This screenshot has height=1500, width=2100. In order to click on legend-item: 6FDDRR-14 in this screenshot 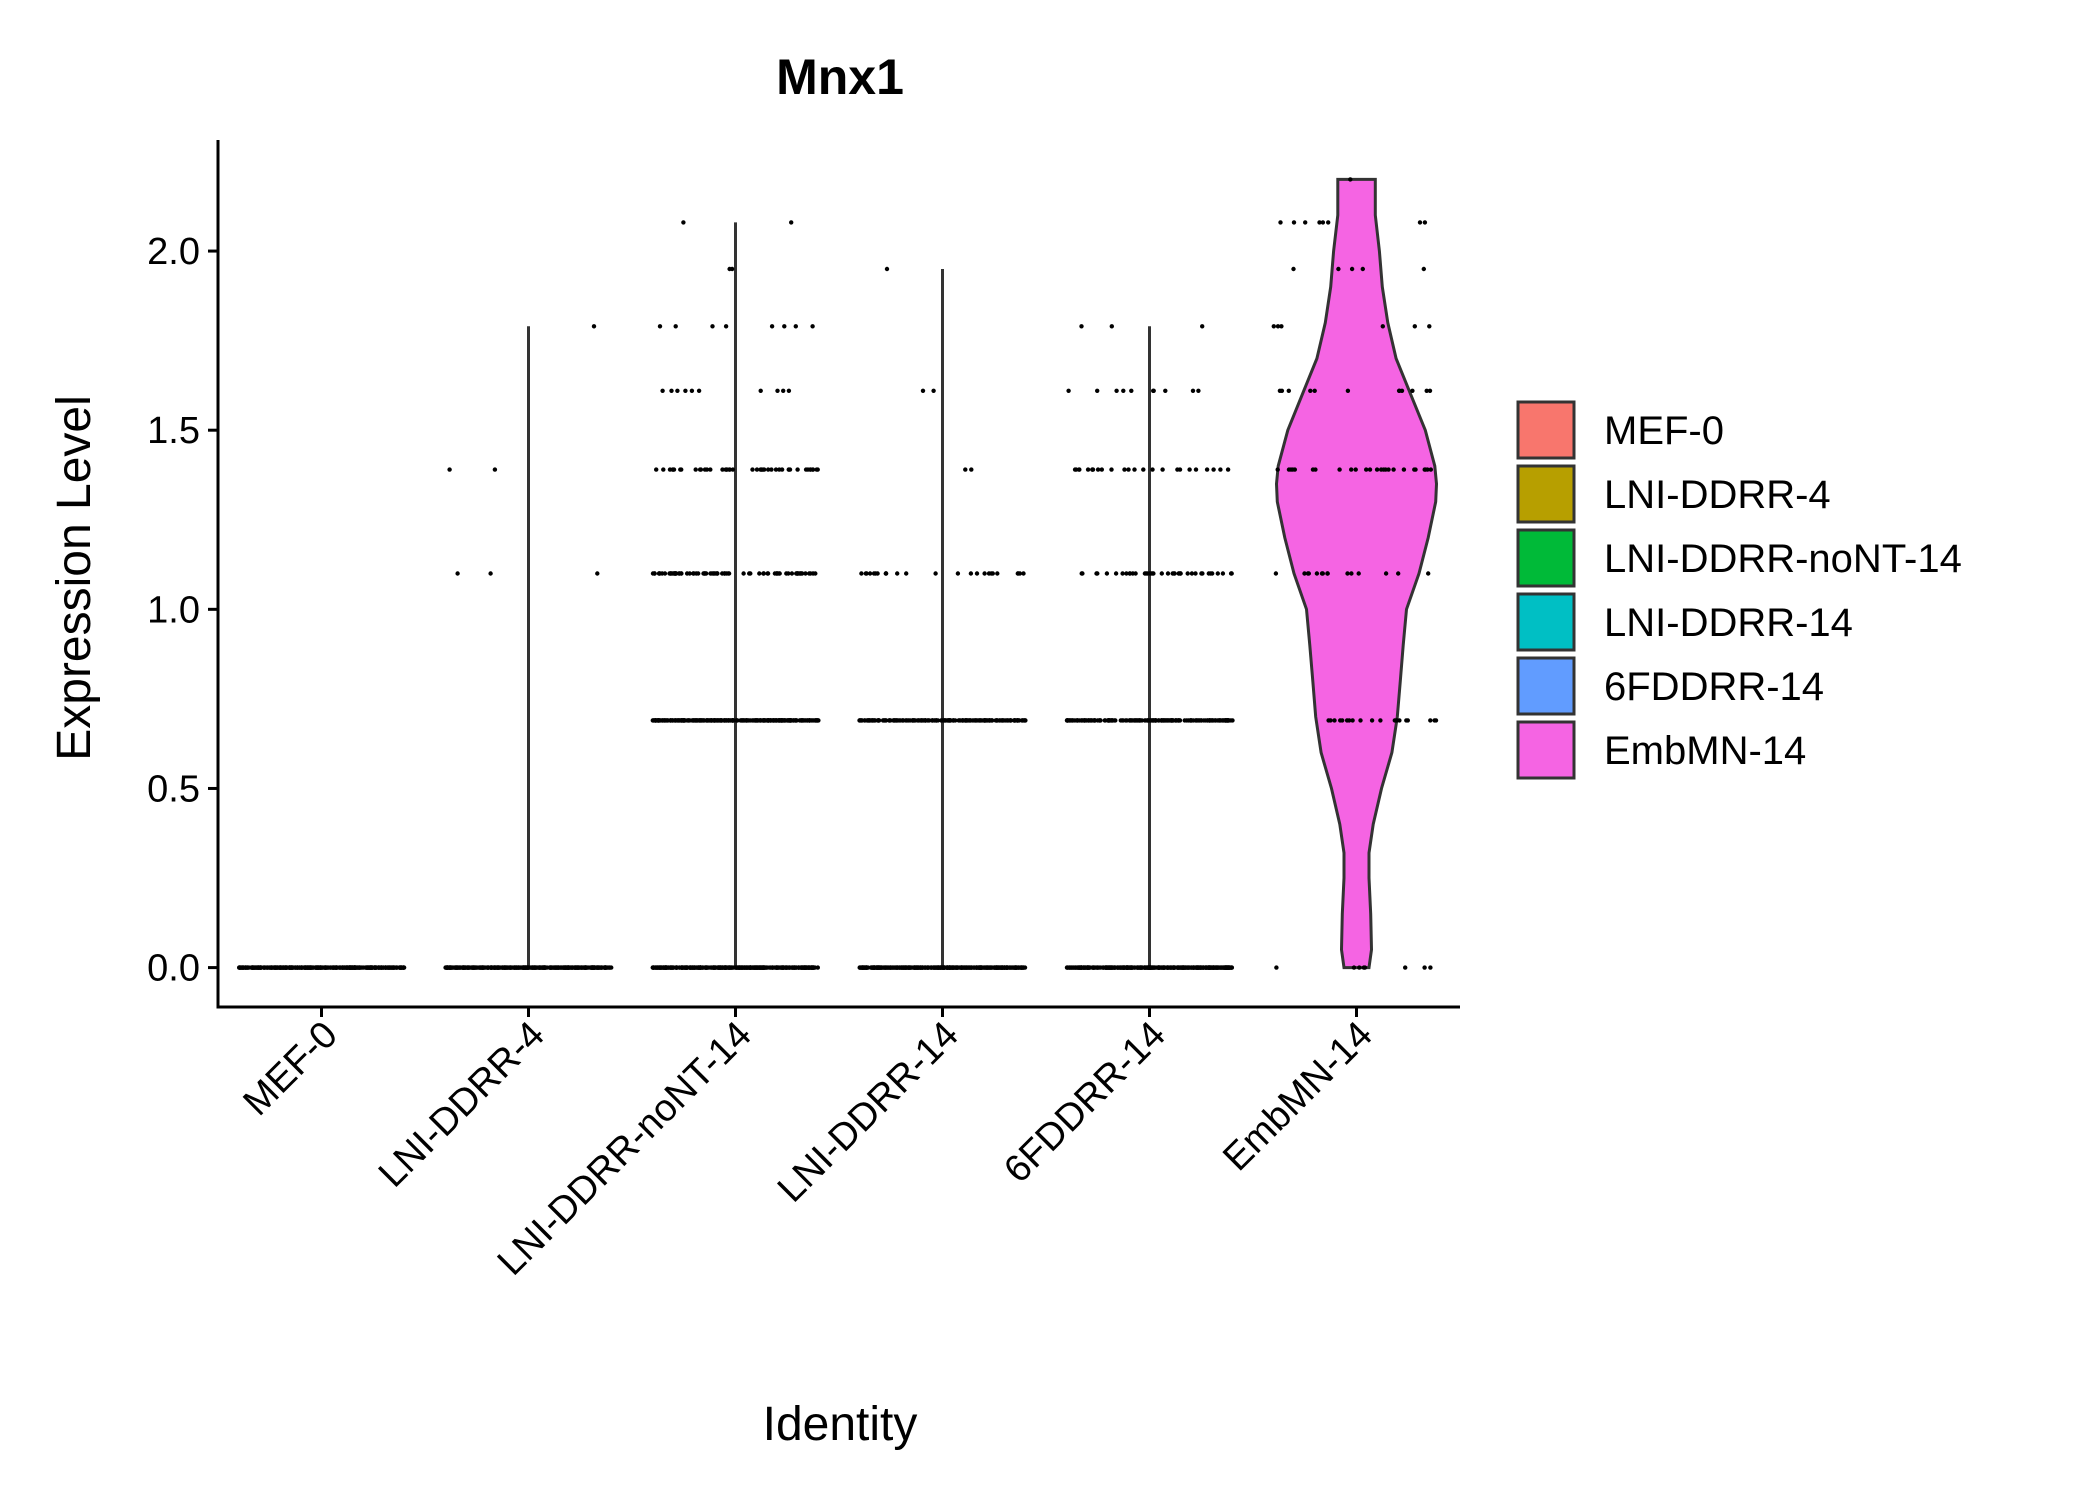, I will do `click(1670, 686)`.